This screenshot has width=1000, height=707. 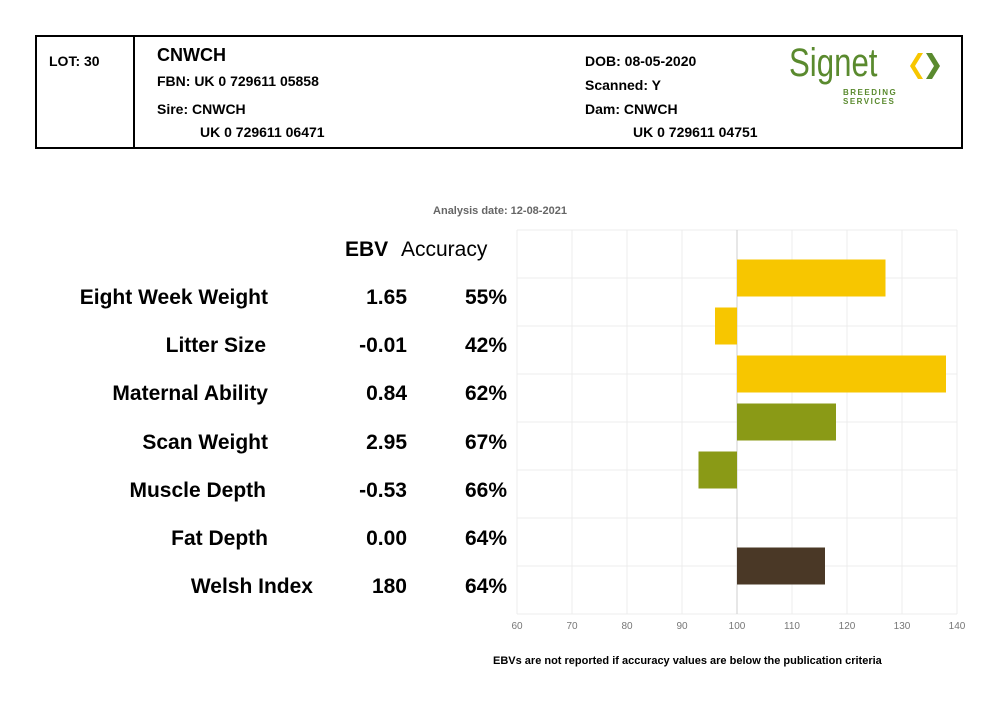 I want to click on signet-logo: Signet BREEDING SERVICES, so click(x=869, y=73).